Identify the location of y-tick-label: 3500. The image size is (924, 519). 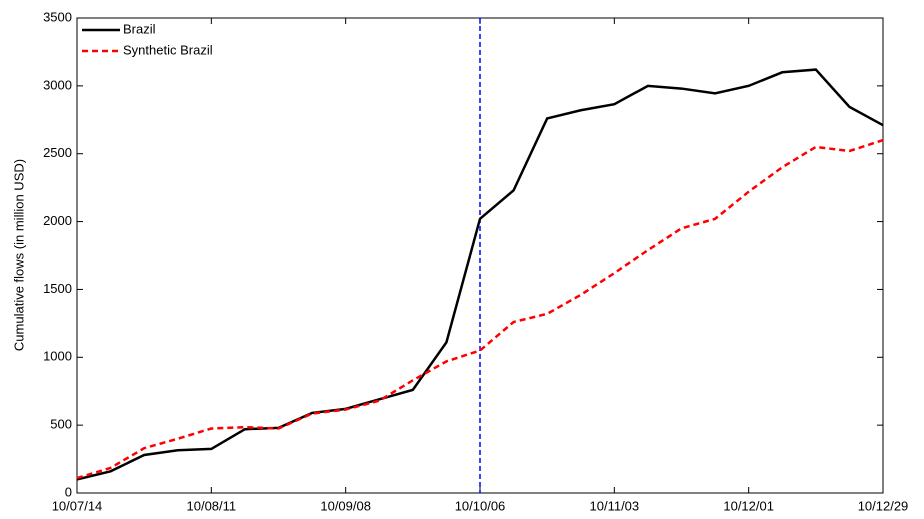
(57, 16).